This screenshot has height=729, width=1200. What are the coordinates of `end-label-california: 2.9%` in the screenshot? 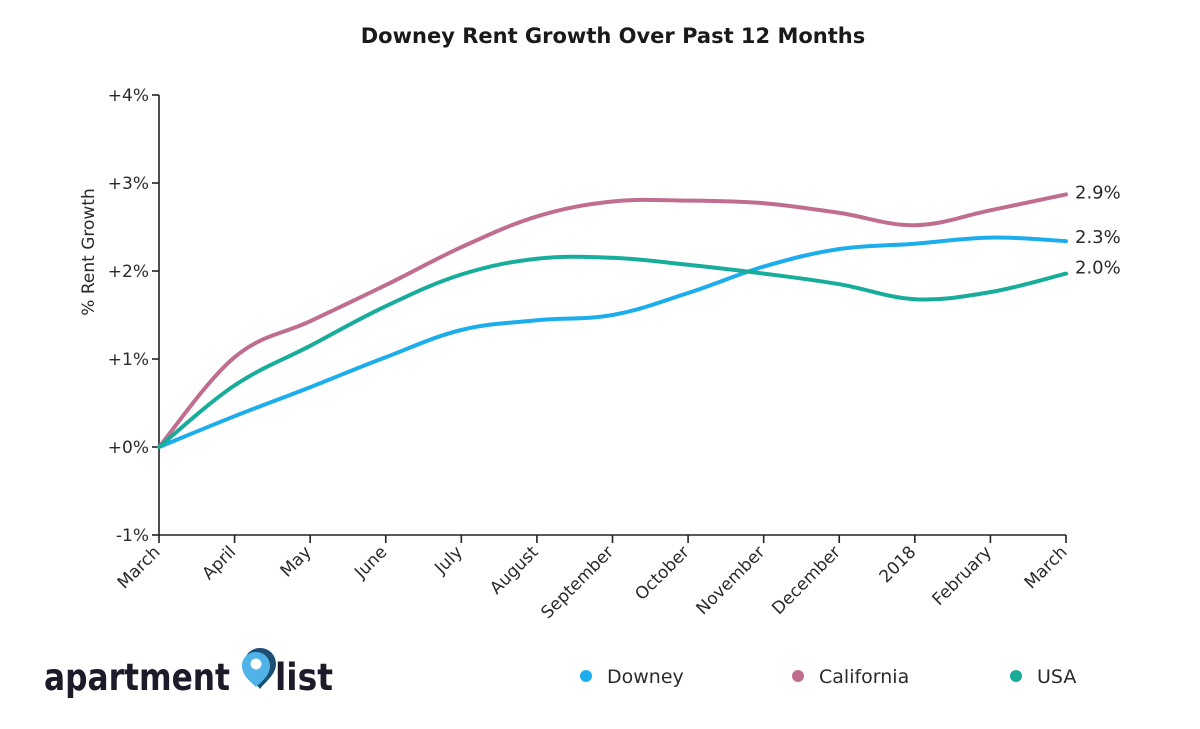 It's located at (1098, 192).